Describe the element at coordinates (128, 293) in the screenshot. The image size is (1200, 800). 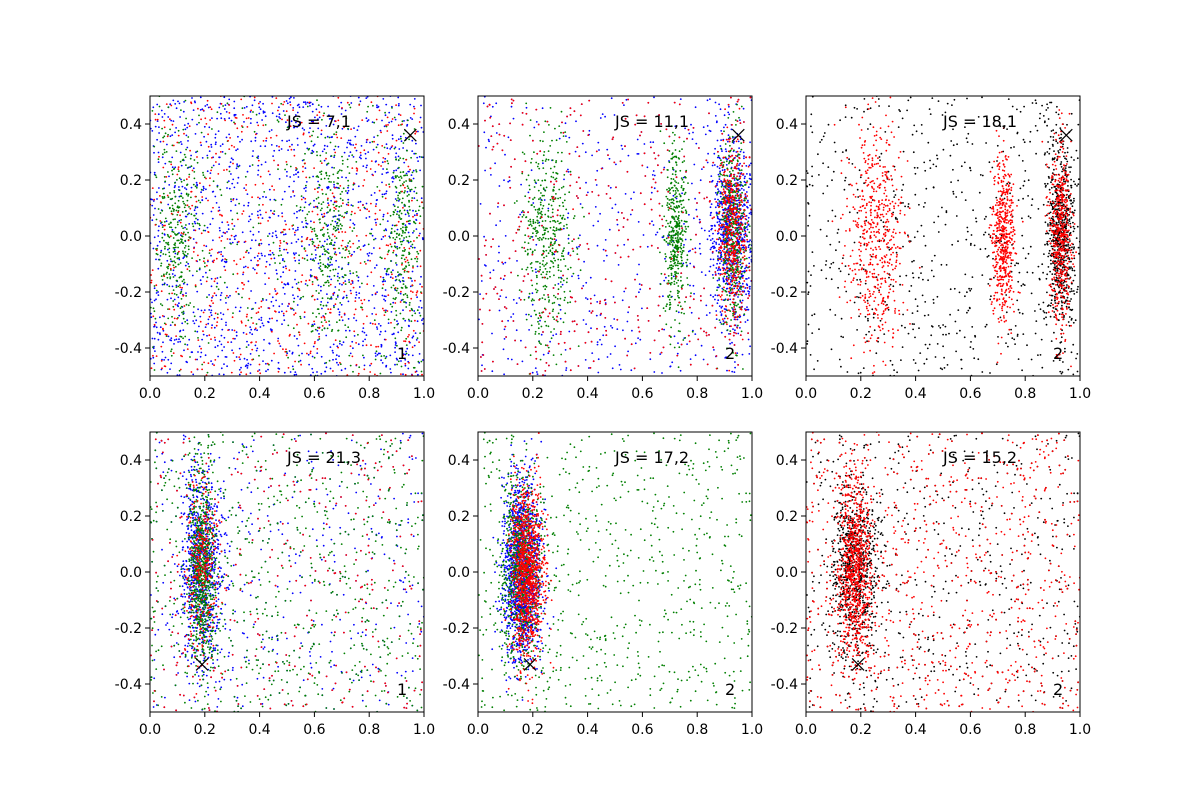
I see `y-tick-label: -0.2` at that location.